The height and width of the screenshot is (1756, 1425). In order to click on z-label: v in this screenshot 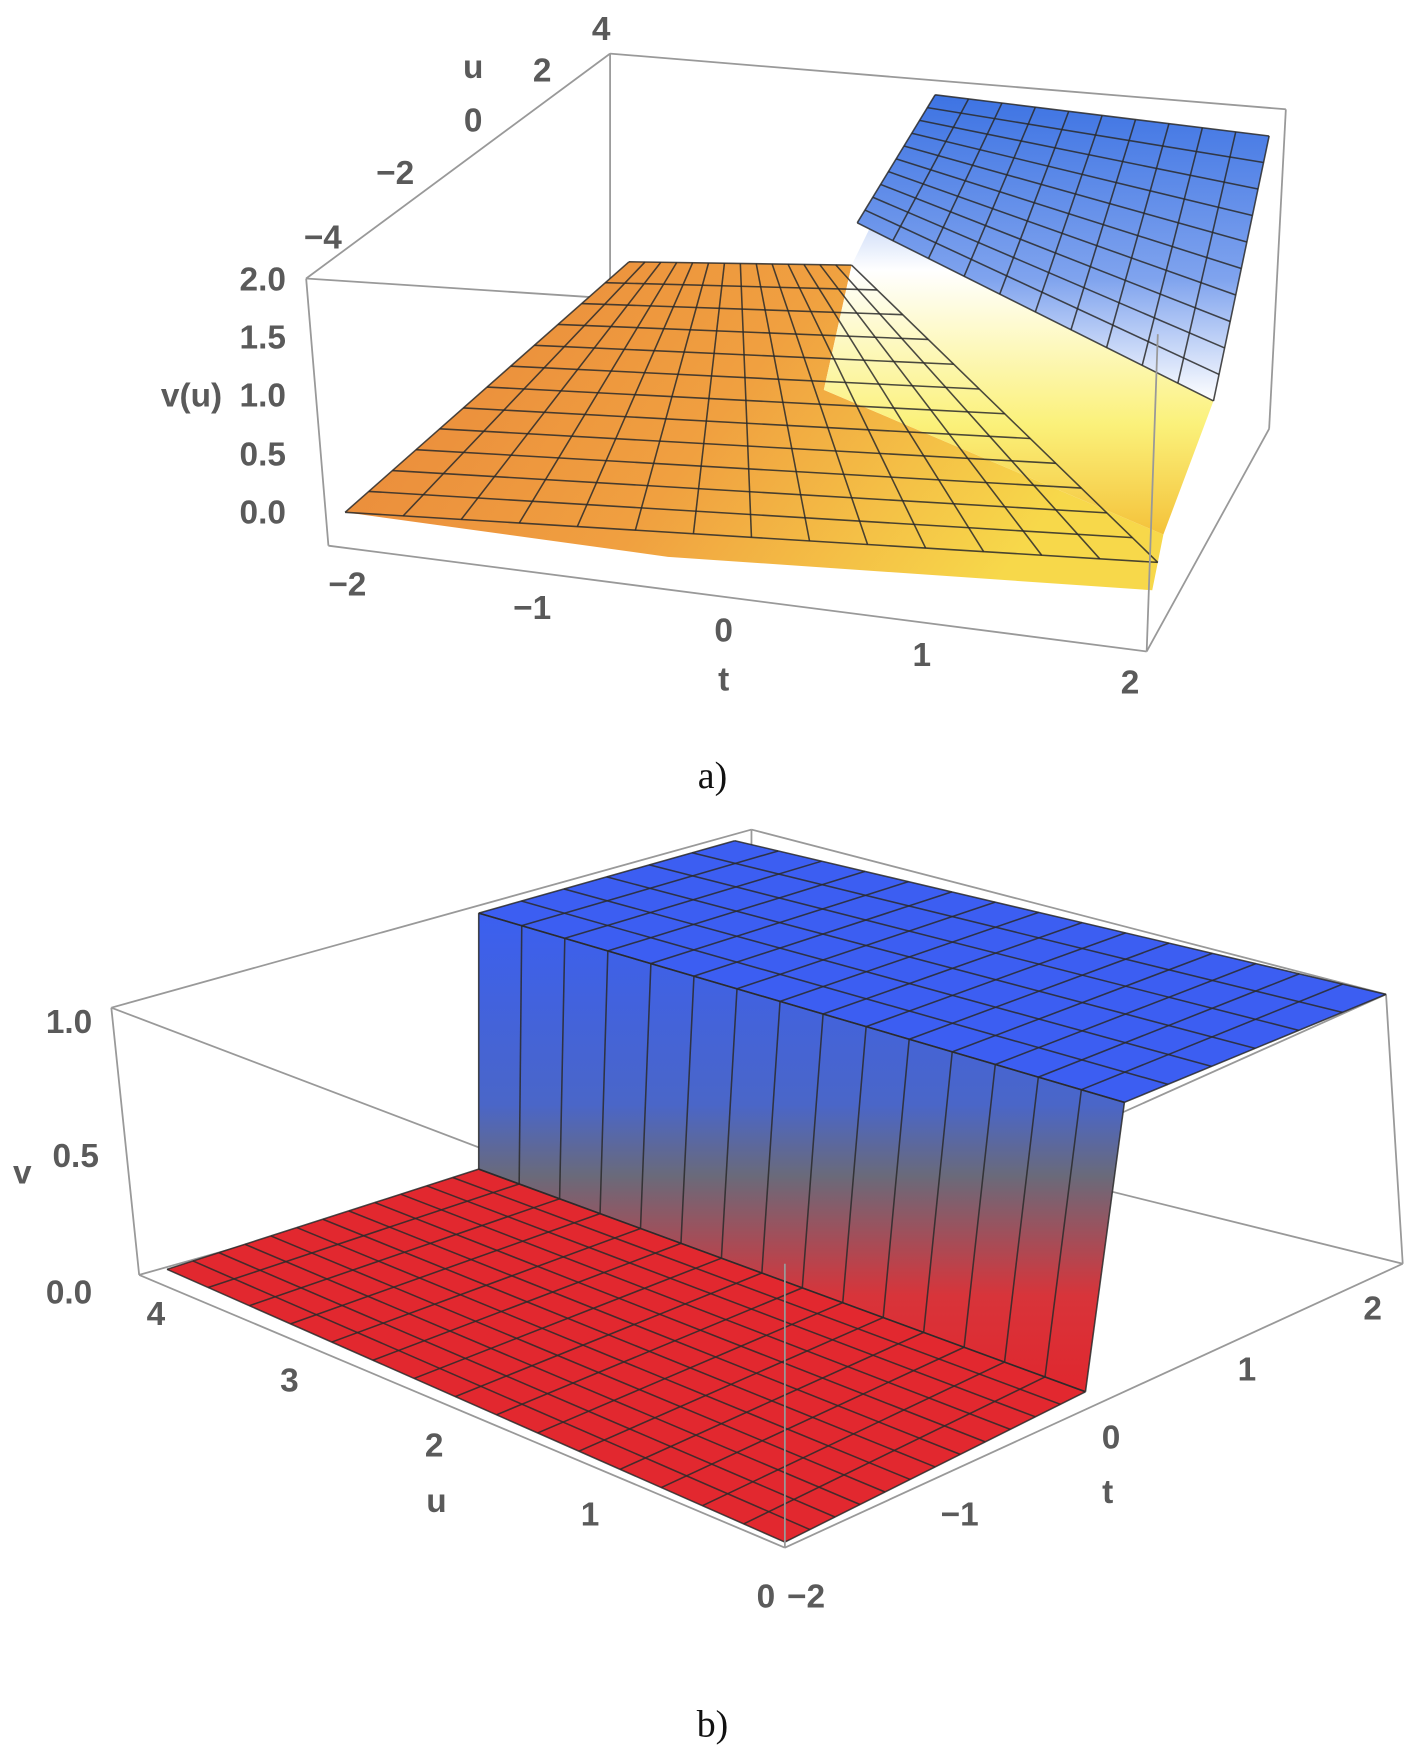, I will do `click(22, 1173)`.